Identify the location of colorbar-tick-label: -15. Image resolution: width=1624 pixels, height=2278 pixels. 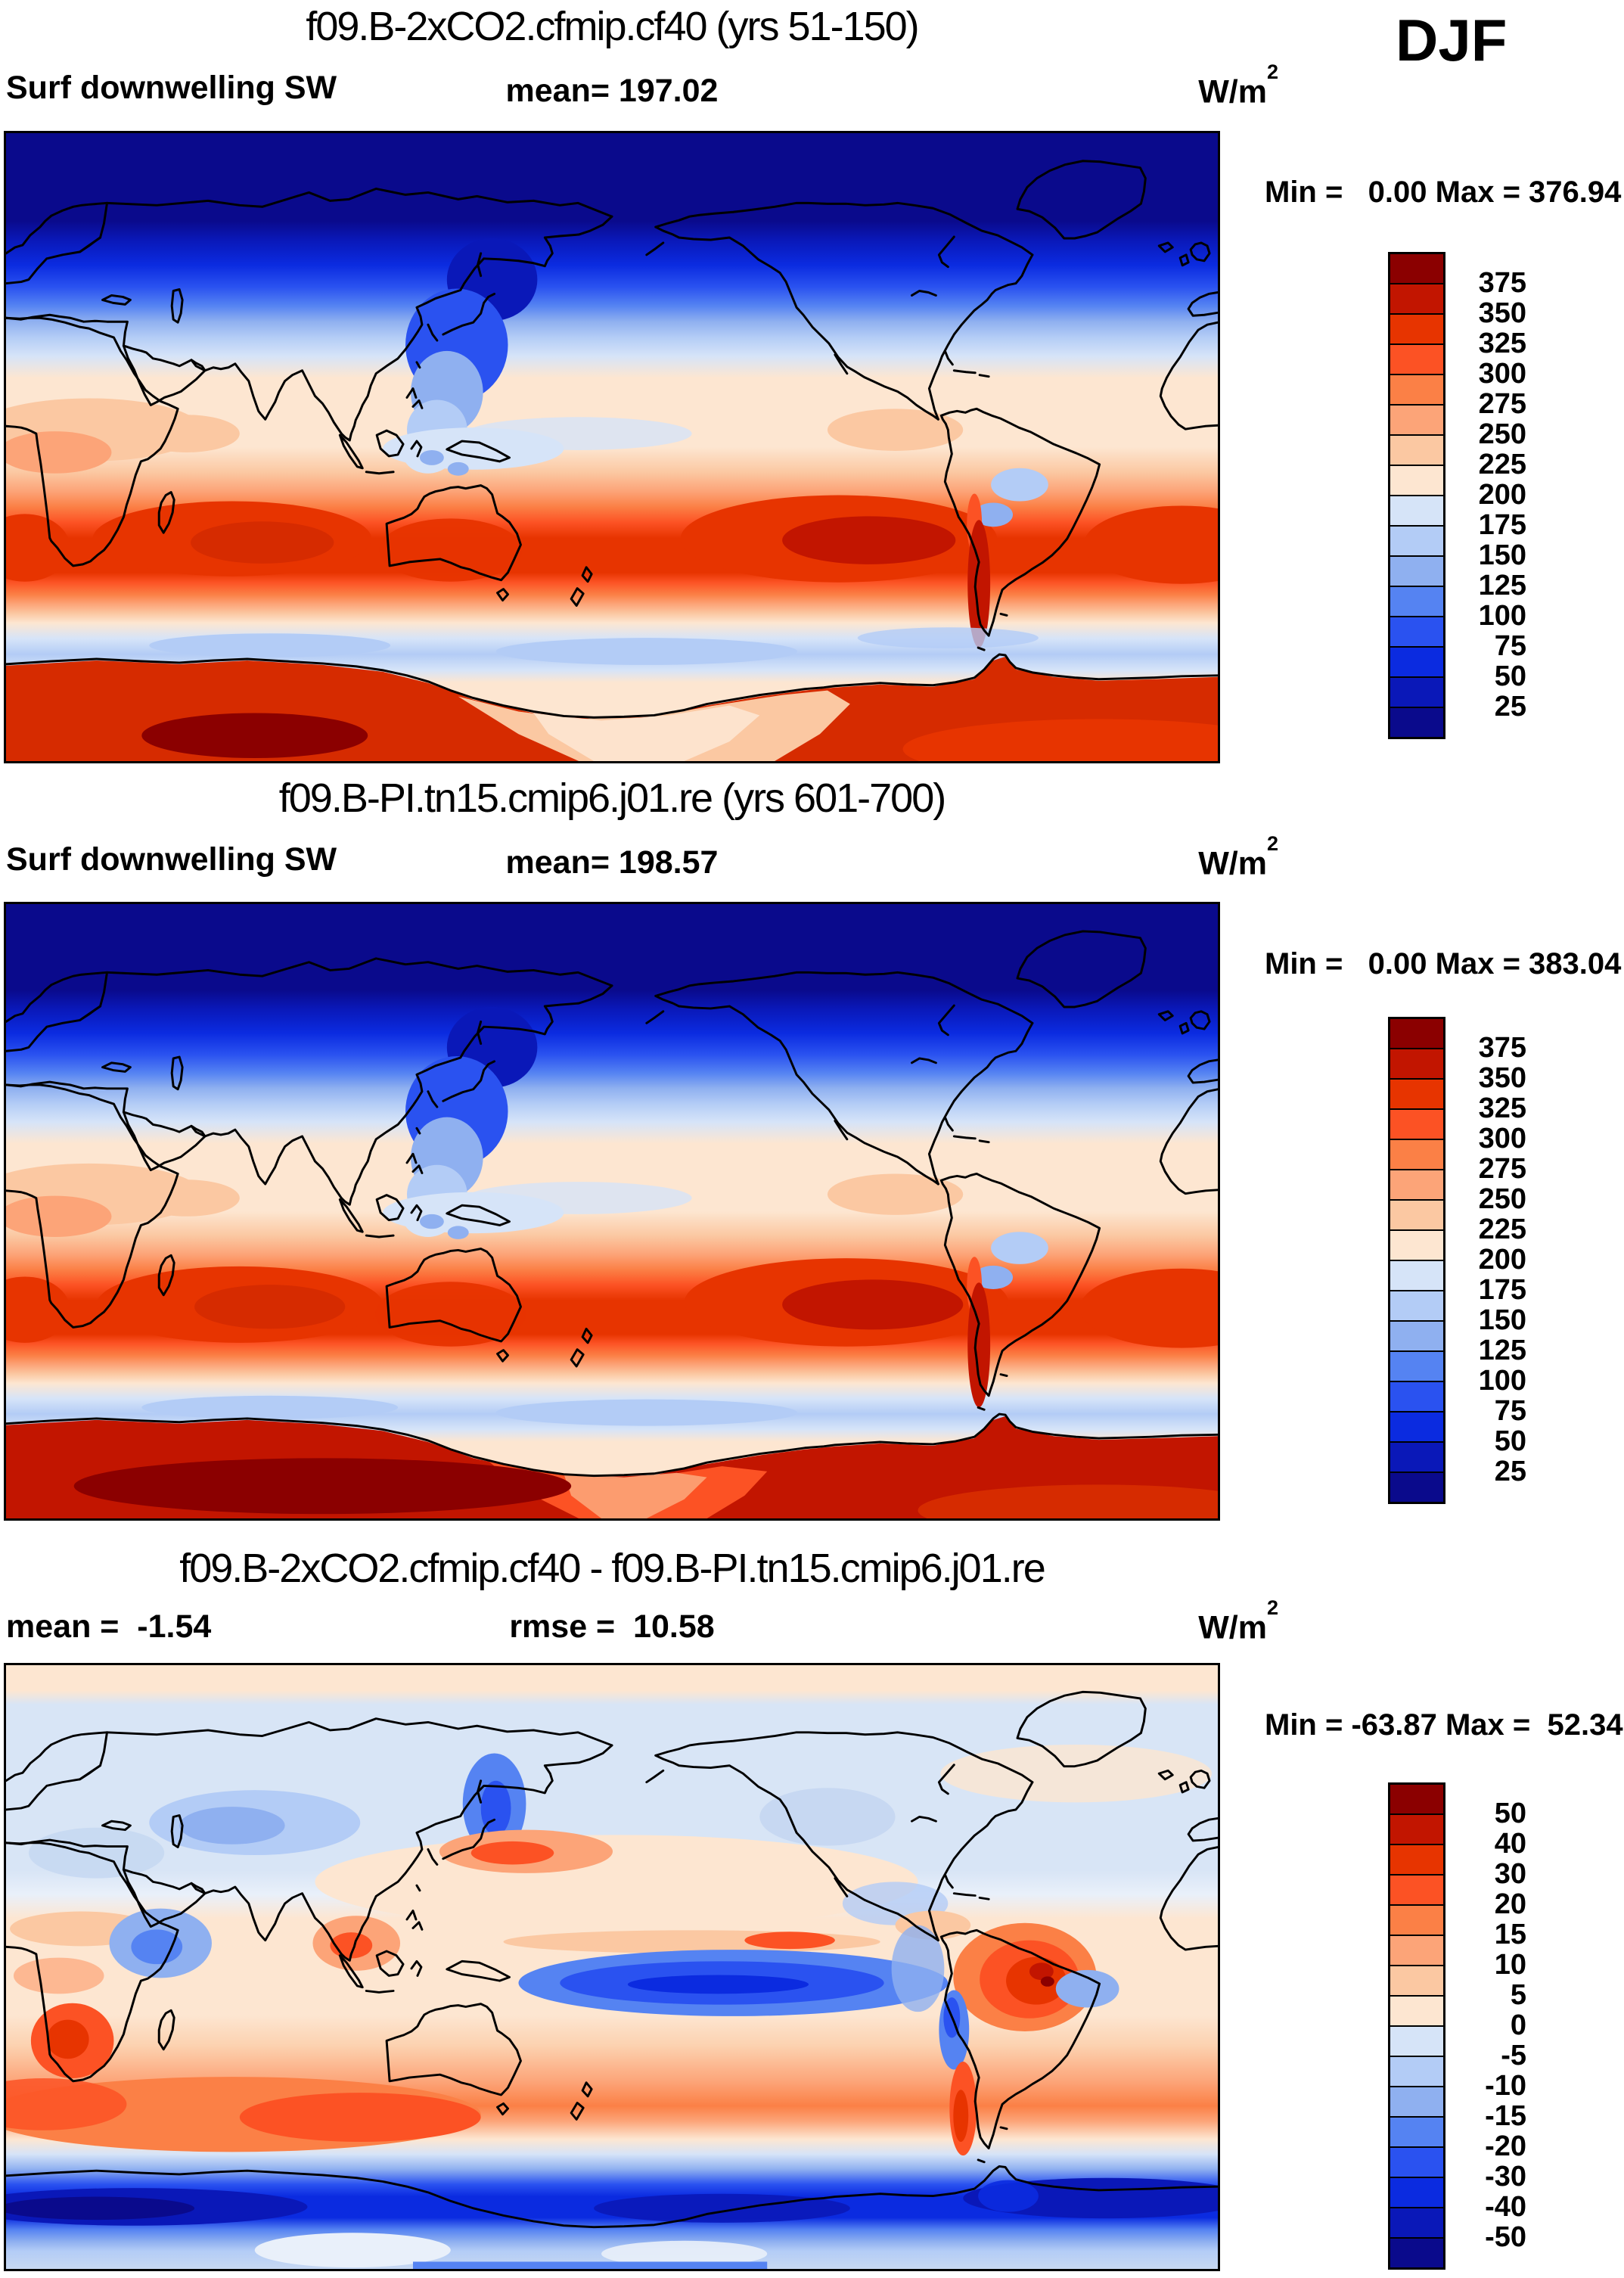
(1505, 2116).